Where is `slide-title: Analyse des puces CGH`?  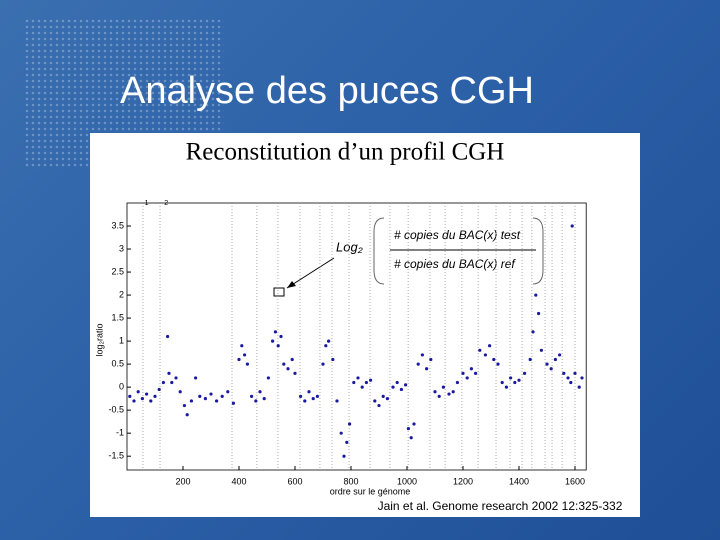
slide-title: Analyse des puces CGH is located at coordinates (327, 91).